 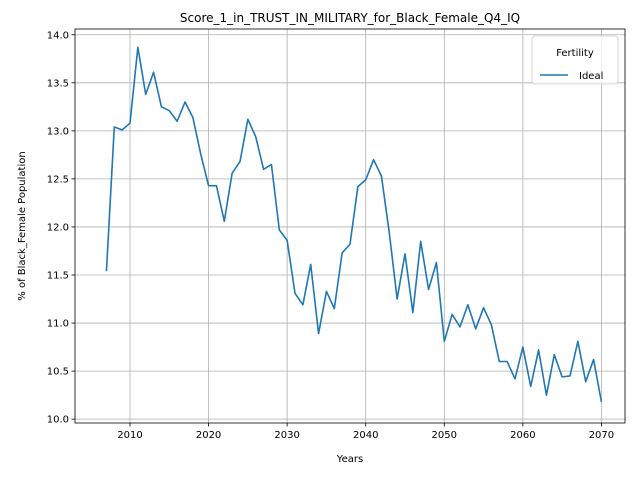 What do you see at coordinates (58, 276) in the screenshot?
I see `y-tick-label: 11.5` at bounding box center [58, 276].